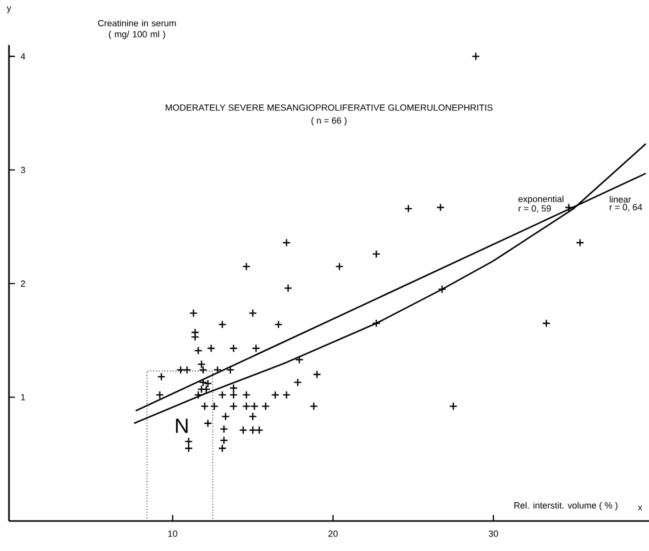 Image resolution: width=649 pixels, height=551 pixels. I want to click on y-tick-label: 4, so click(23, 56).